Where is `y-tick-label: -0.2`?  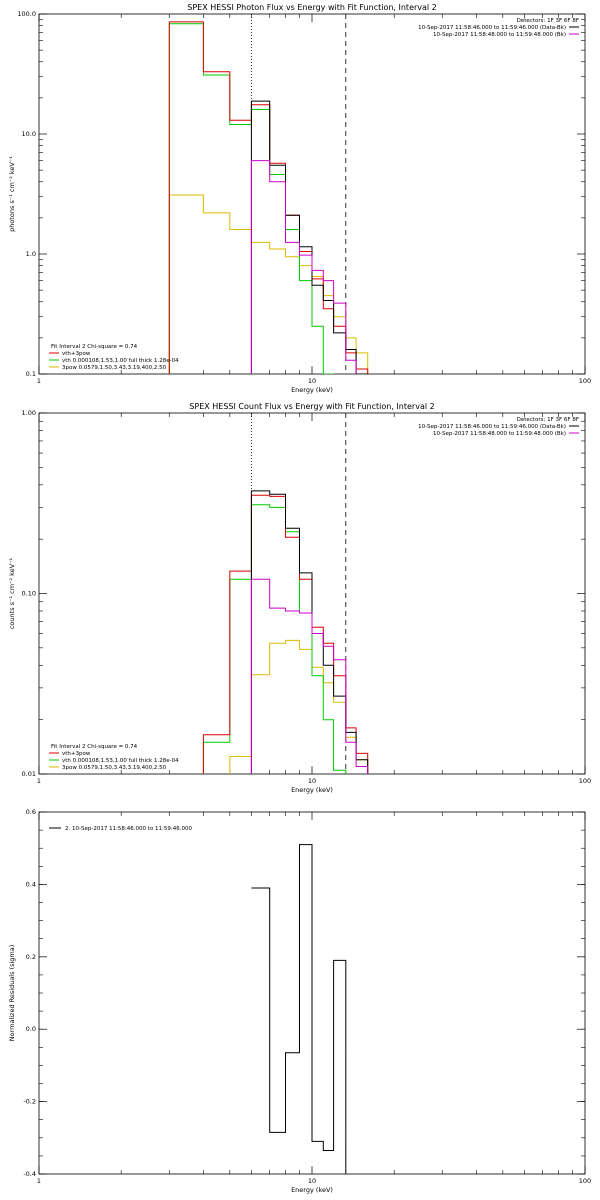 y-tick-label: -0.2 is located at coordinates (29, 1102).